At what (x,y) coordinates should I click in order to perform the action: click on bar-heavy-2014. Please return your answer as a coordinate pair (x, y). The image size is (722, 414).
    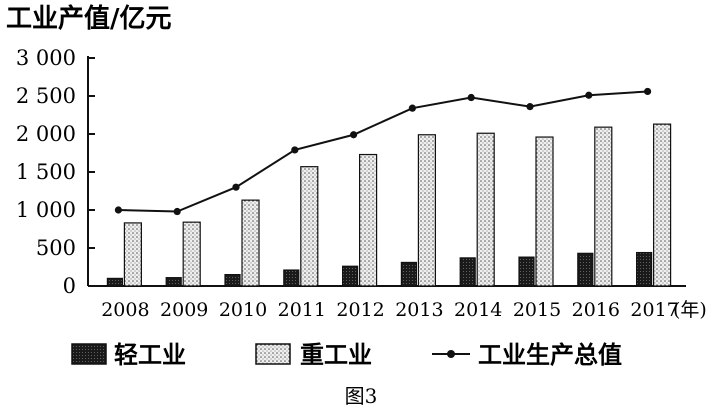
    Looking at the image, I should click on (485, 209).